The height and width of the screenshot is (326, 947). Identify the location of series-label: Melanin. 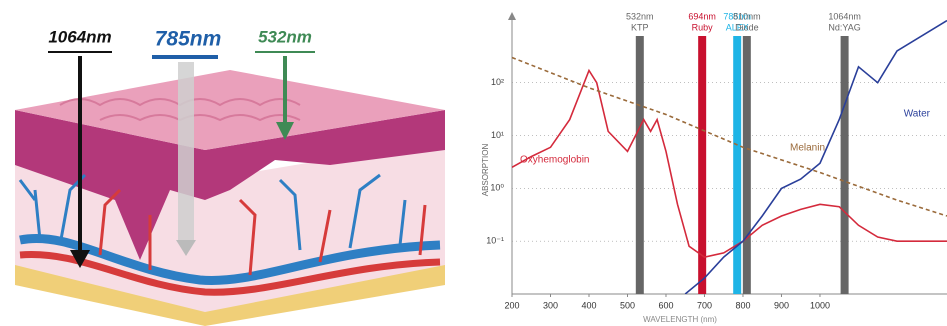
(807, 148).